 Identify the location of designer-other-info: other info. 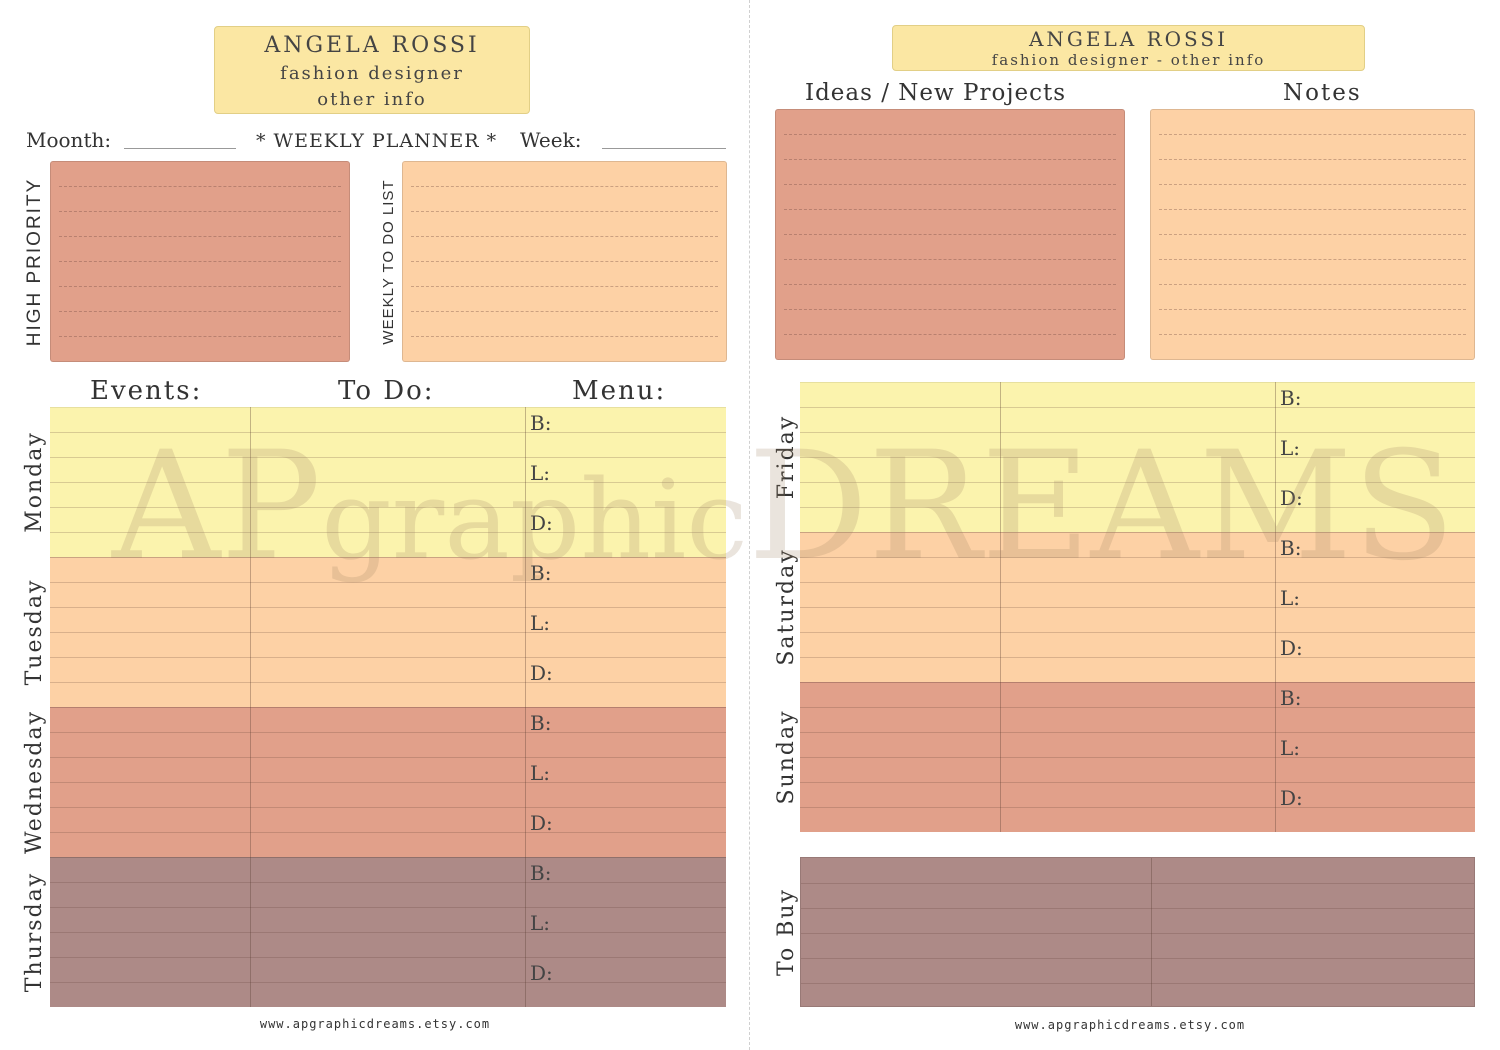
(372, 99).